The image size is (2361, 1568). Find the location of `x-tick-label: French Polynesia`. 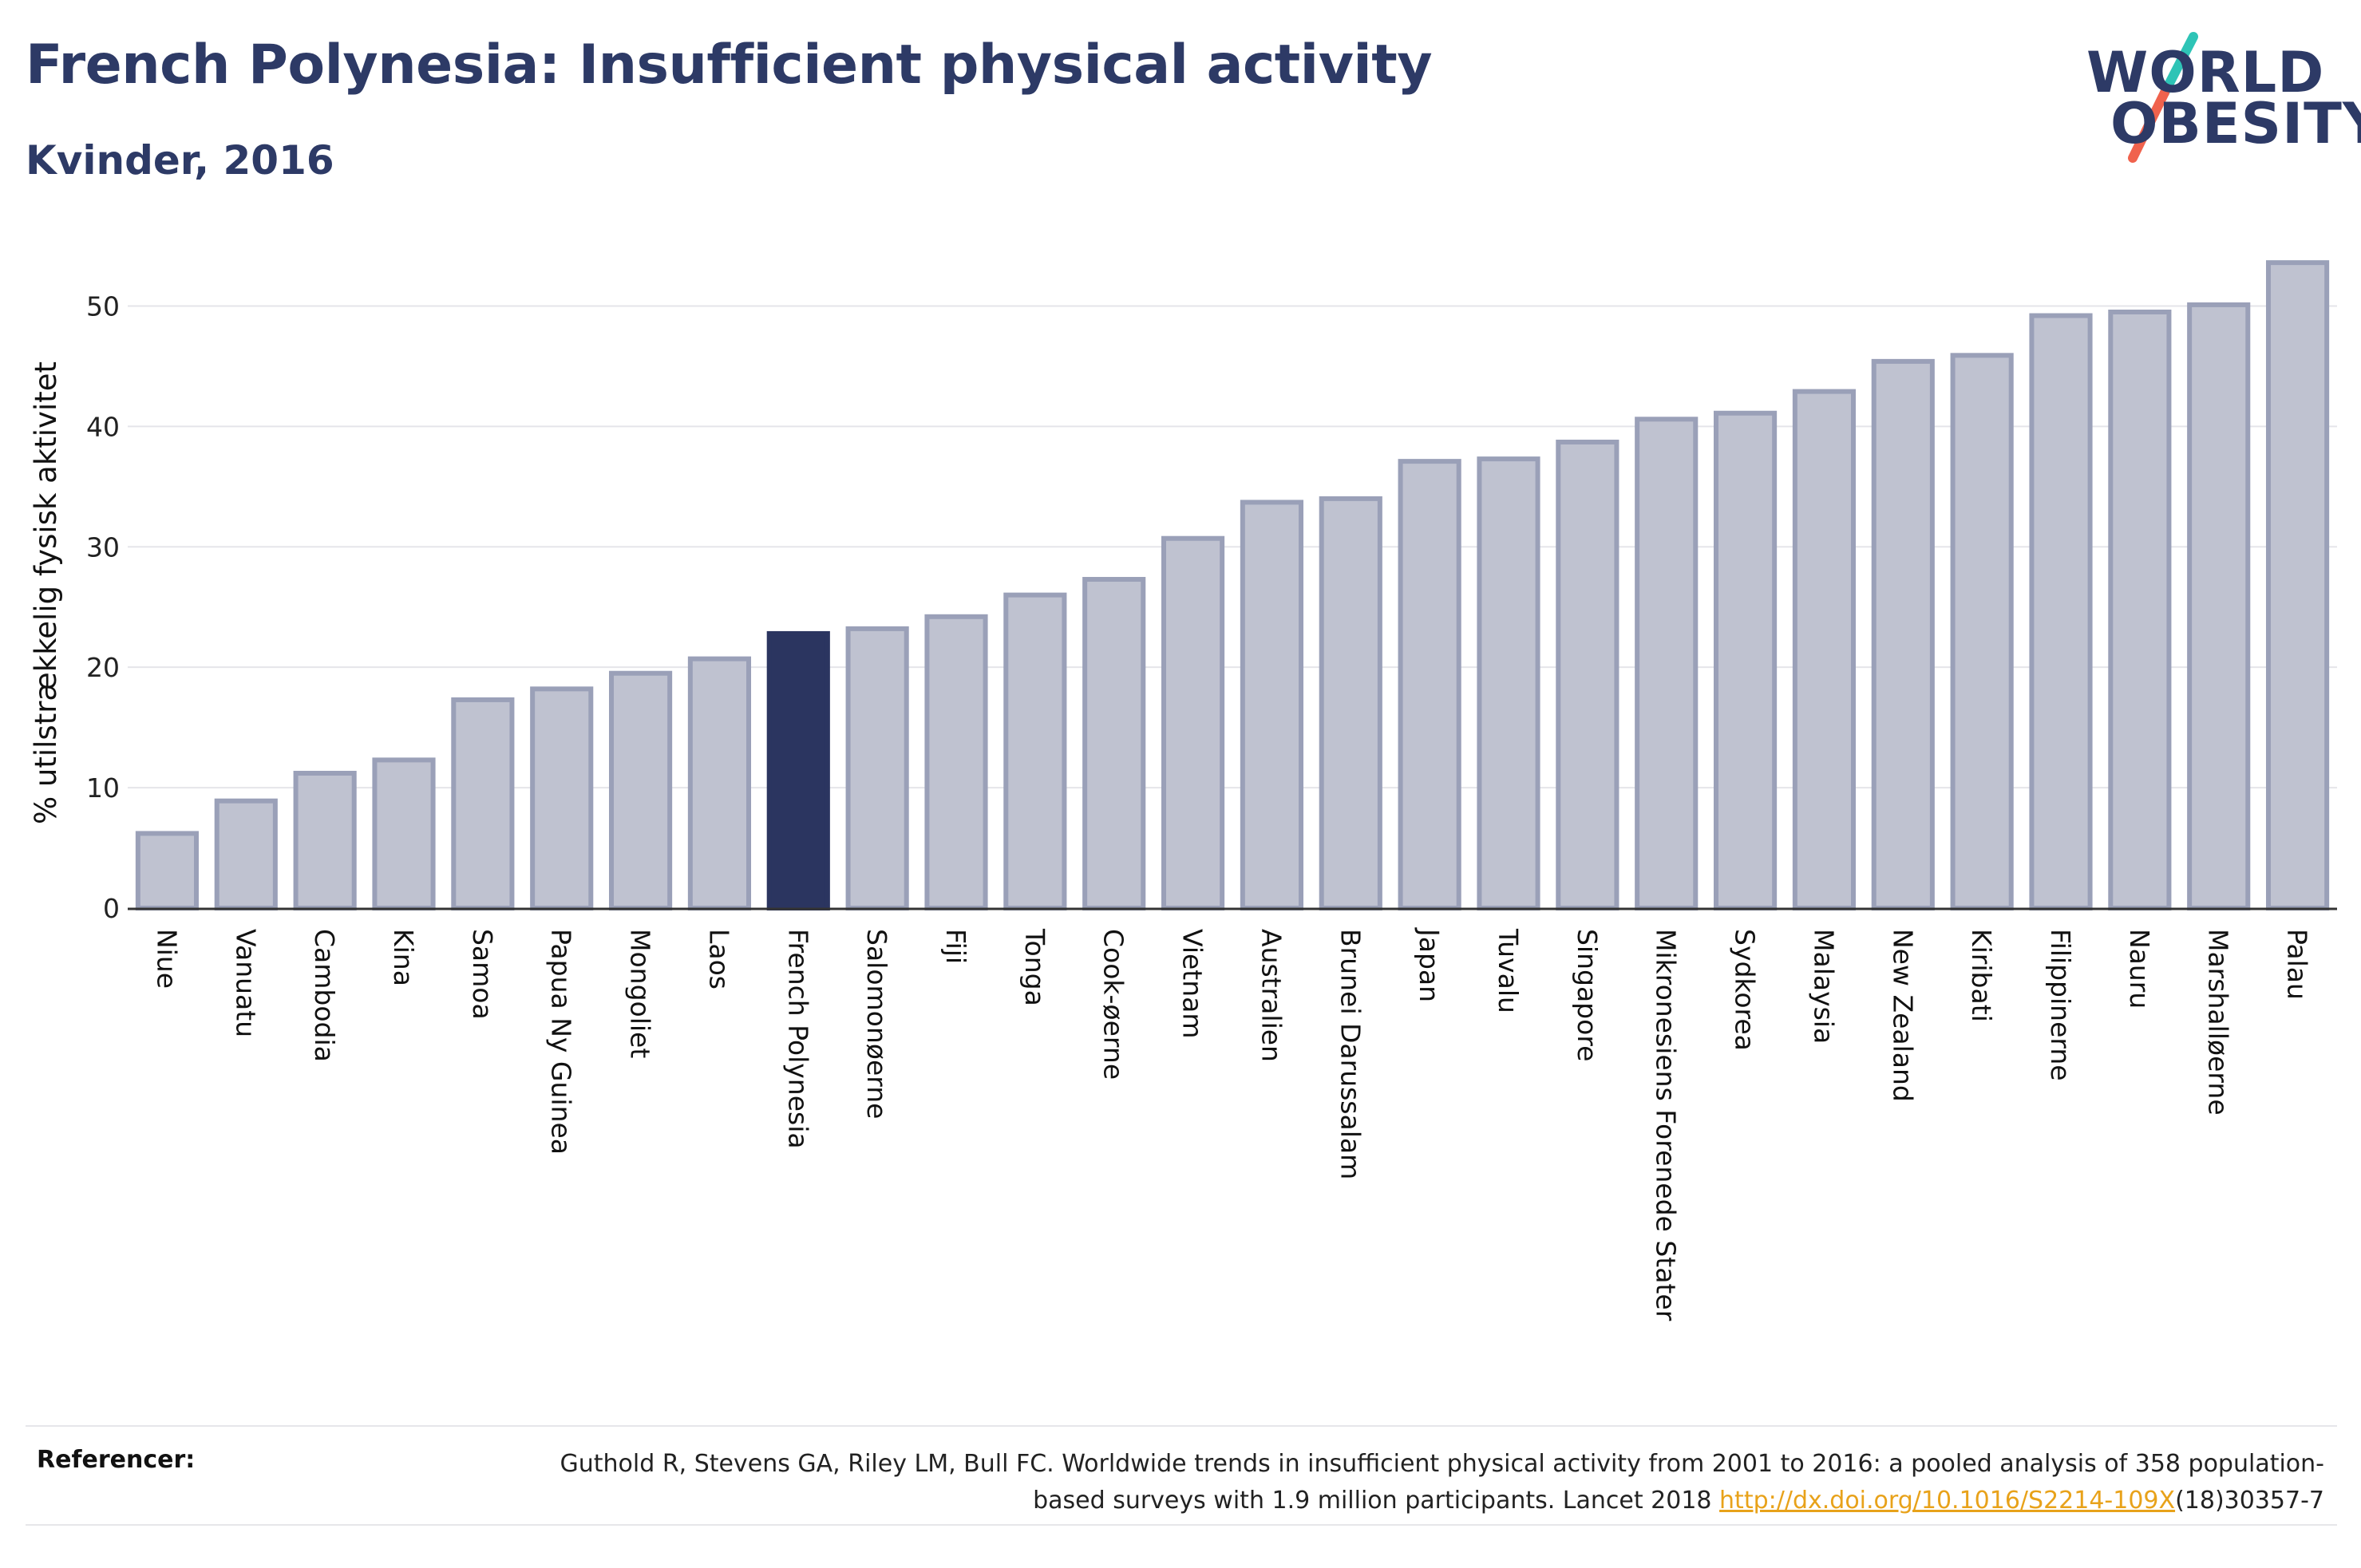

x-tick-label: French Polynesia is located at coordinates (797, 1039).